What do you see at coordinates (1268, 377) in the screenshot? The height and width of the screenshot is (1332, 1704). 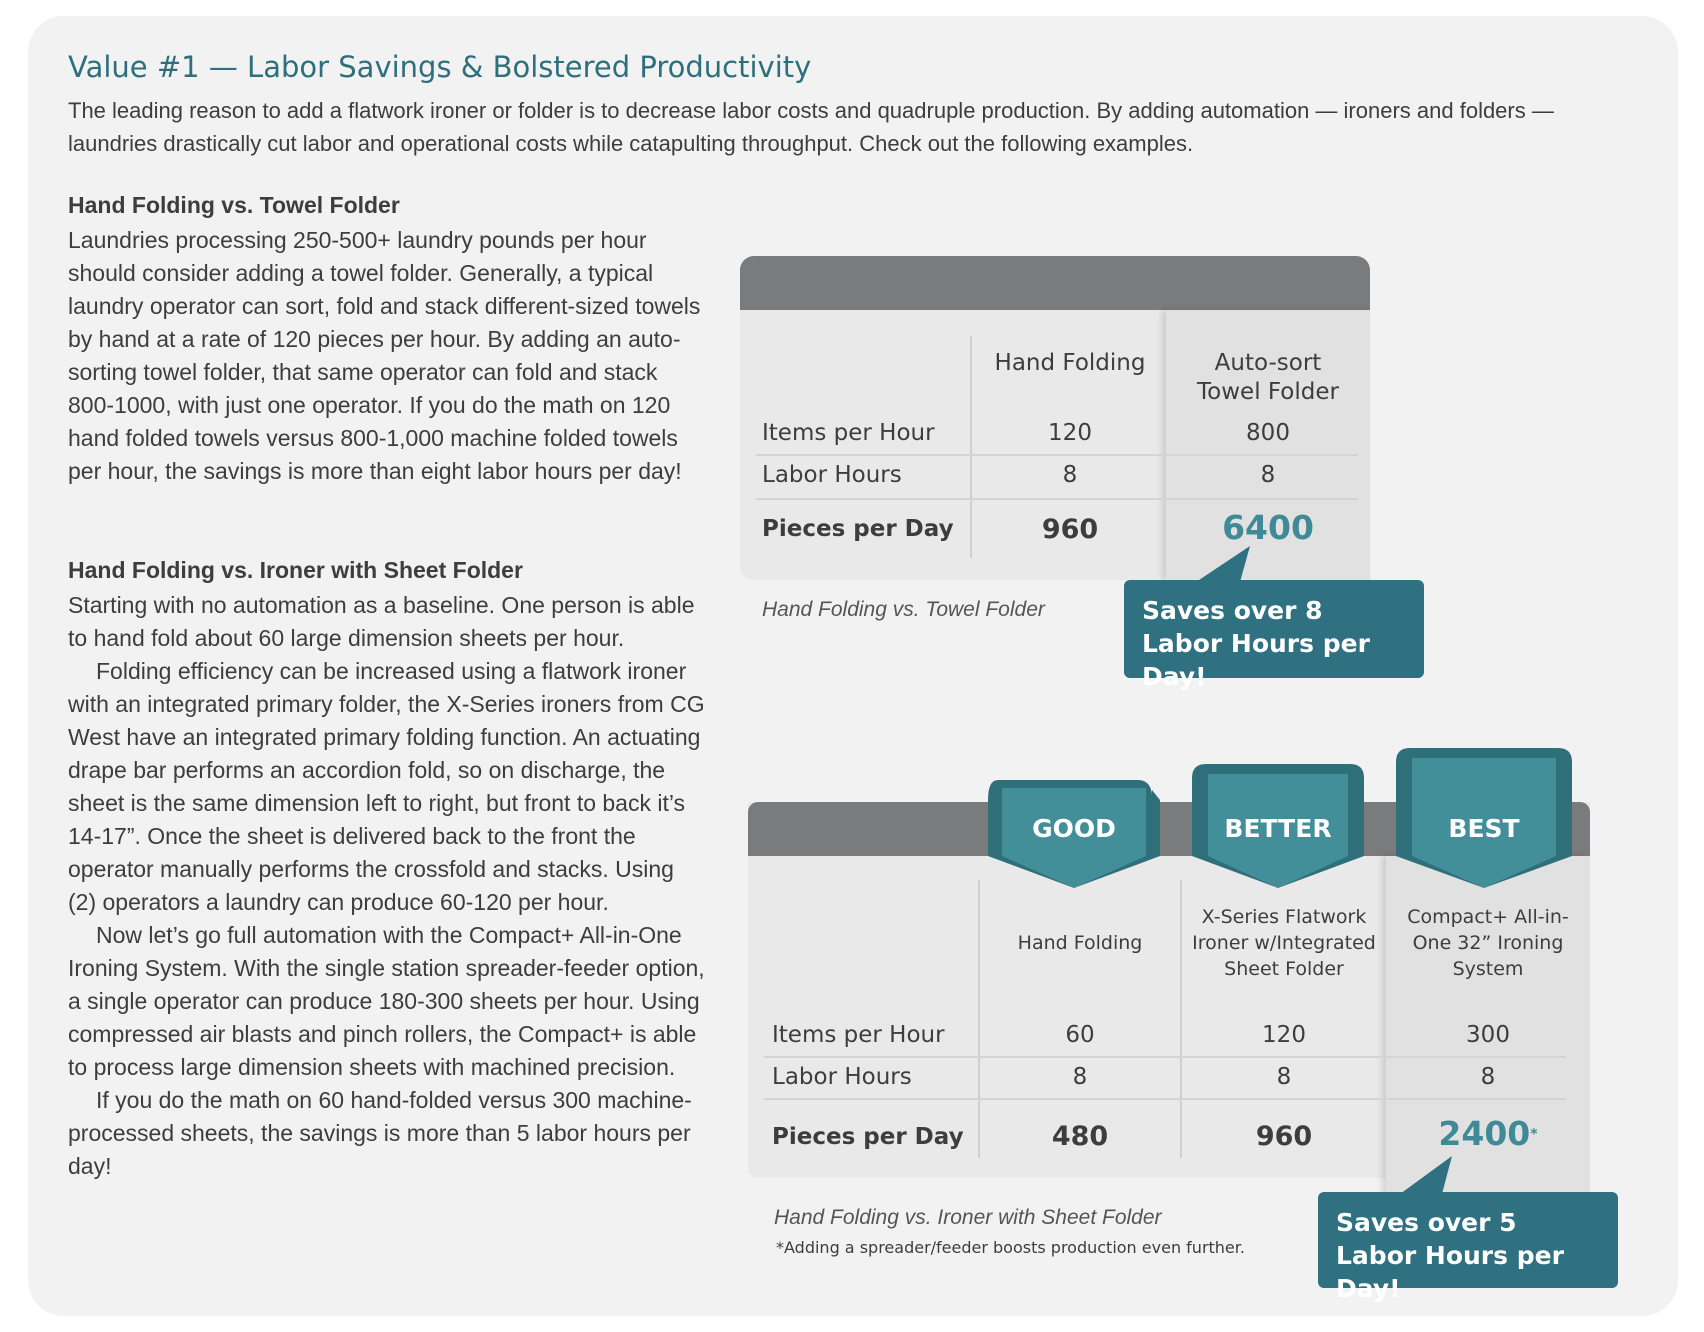 I see `column-header: Auto-sort Towel Folder` at bounding box center [1268, 377].